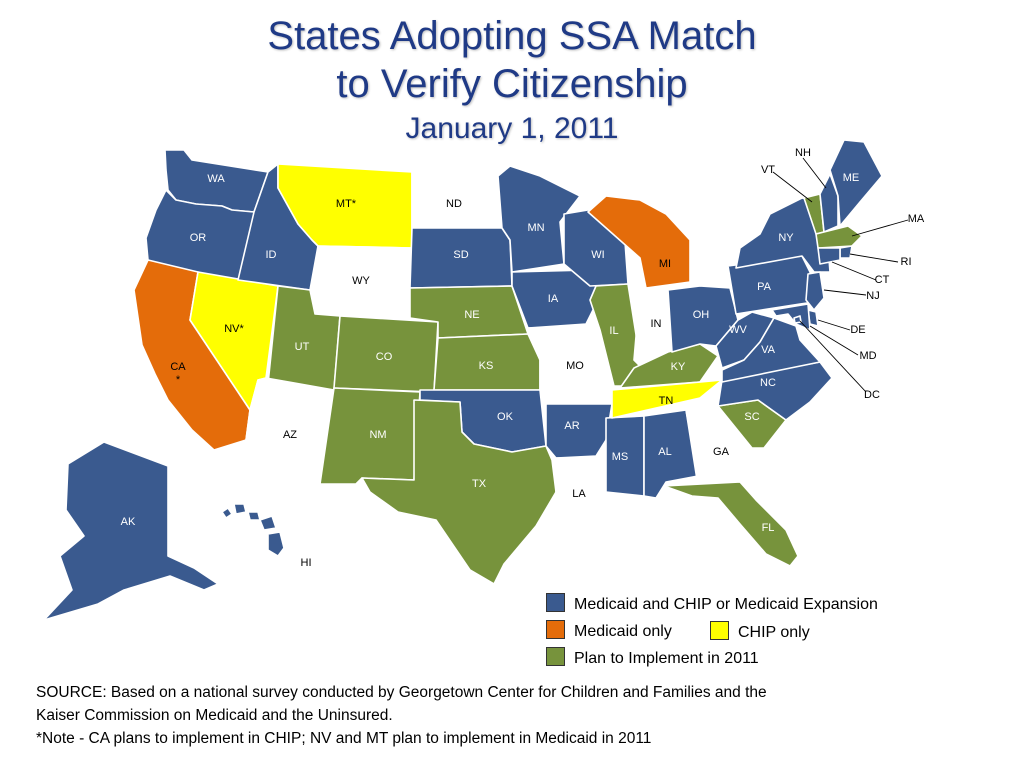  I want to click on map-date: January 1, 2011, so click(512, 128).